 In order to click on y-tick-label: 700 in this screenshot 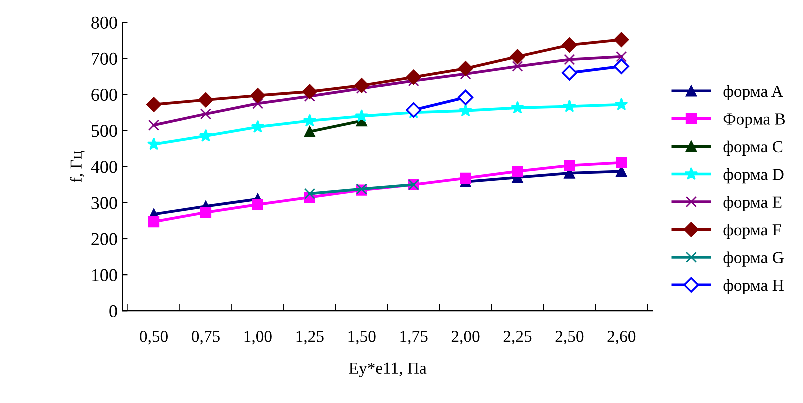, I will do `click(105, 59)`.